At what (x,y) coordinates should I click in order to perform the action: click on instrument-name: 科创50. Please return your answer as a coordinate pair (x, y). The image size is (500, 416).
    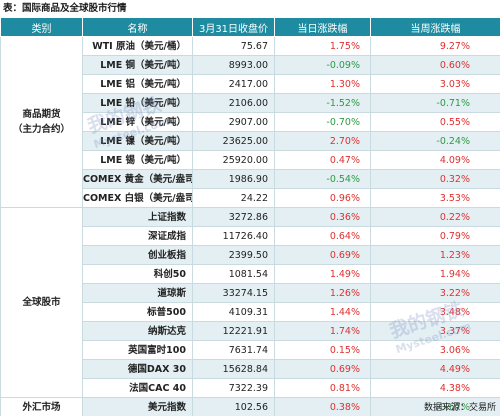
    Looking at the image, I should click on (137, 274).